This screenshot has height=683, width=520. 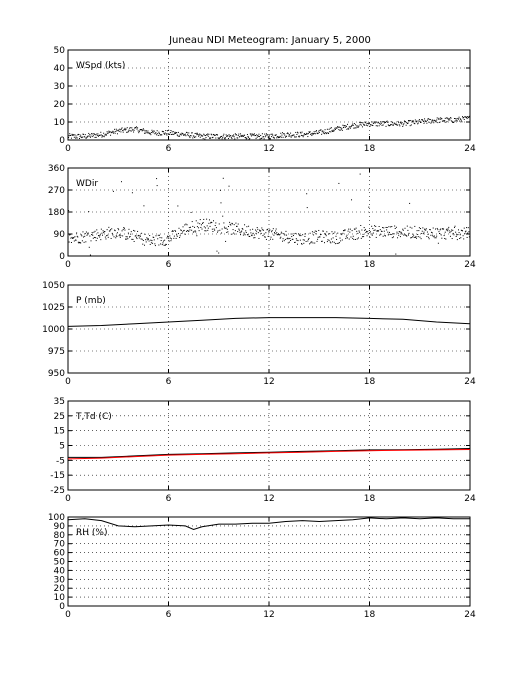 I want to click on y-tick-label: 100, so click(x=56, y=518).